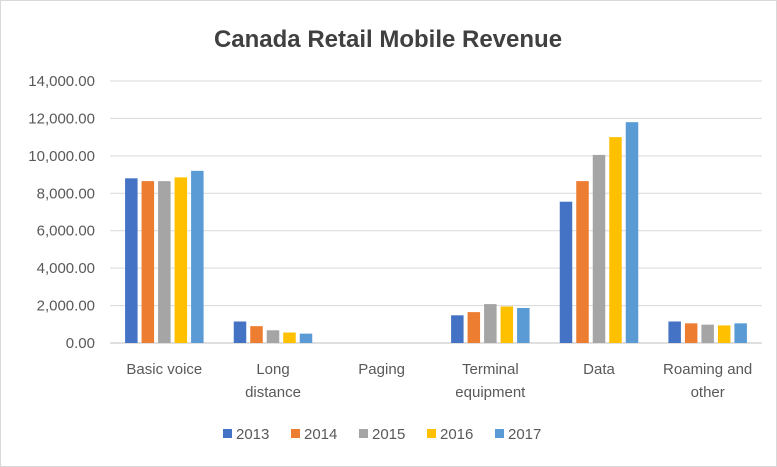 The height and width of the screenshot is (467, 777). Describe the element at coordinates (381, 369) in the screenshot. I see `x-tick-label: Paging` at that location.